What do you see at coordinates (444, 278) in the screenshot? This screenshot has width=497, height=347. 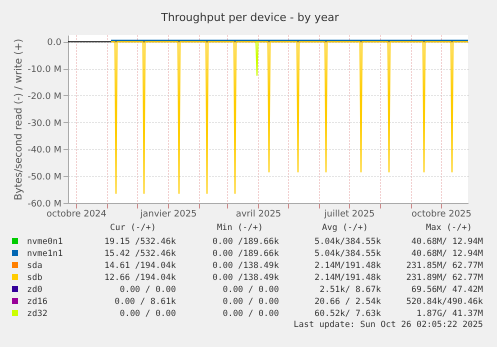 I see `text: 231.89M/ 62.77M` at bounding box center [444, 278].